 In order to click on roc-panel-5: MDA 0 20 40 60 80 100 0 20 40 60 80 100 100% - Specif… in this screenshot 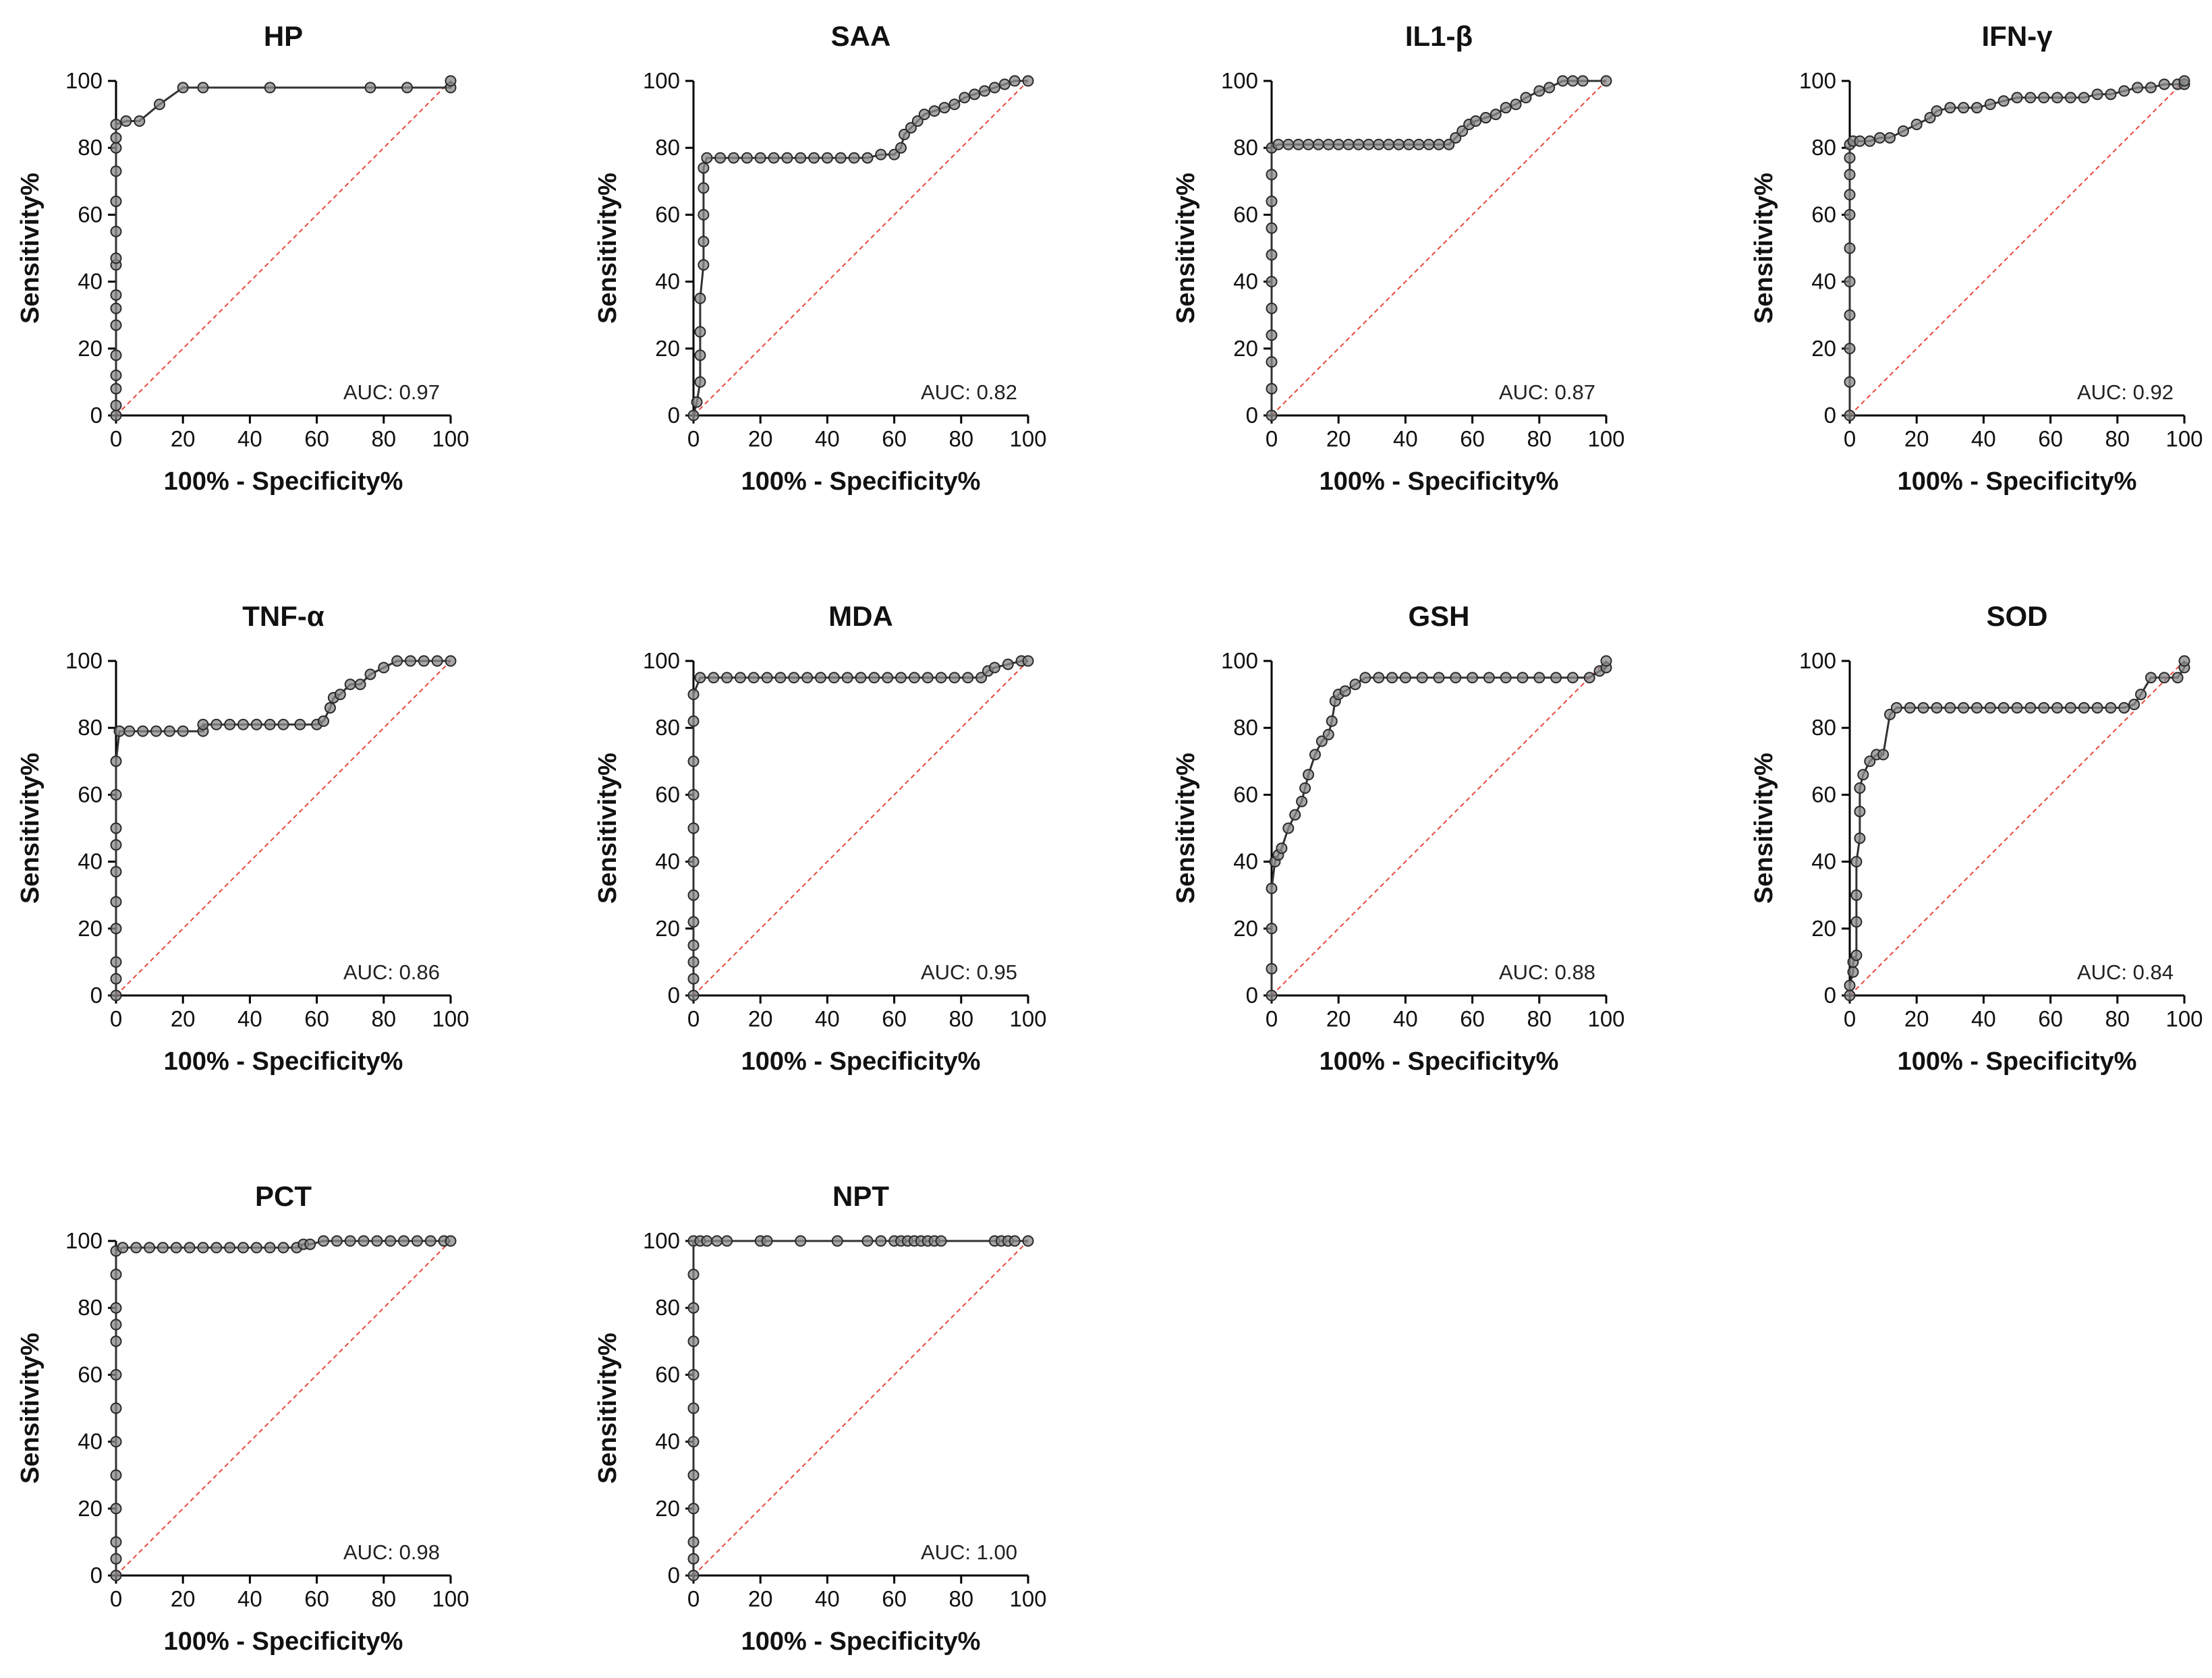, I will do `click(821, 838)`.